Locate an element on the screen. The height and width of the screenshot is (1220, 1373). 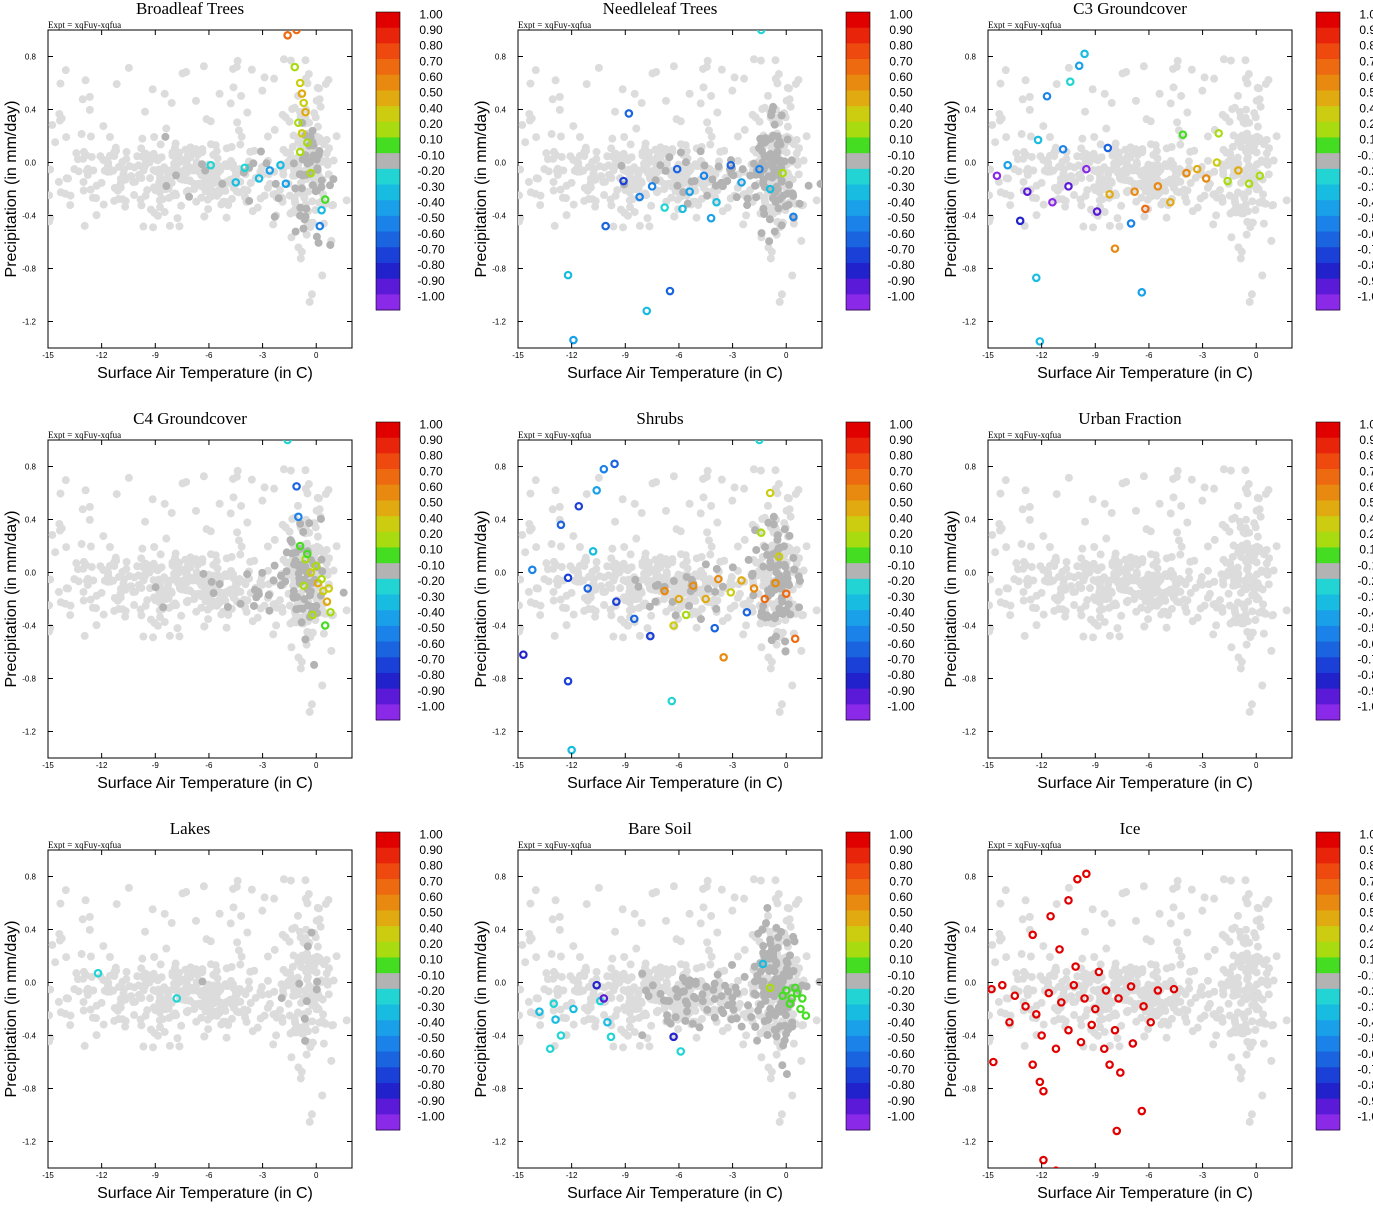
colorbar-label: -0.90 is located at coordinates (901, 691).